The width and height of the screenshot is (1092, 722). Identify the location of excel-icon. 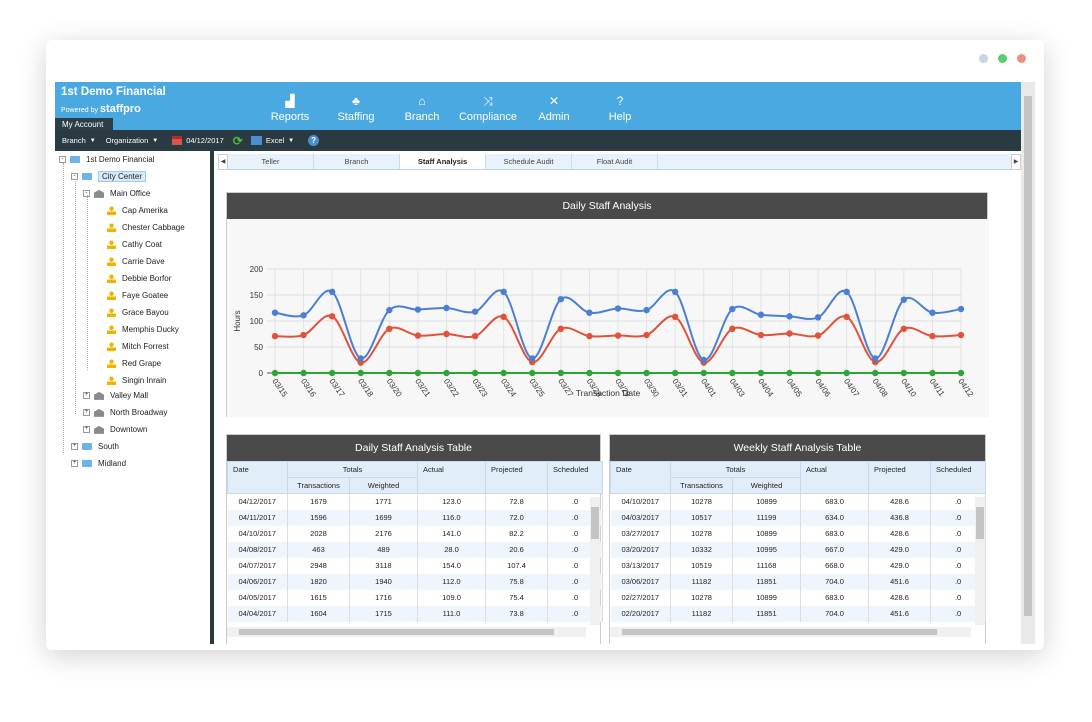
(256, 140).